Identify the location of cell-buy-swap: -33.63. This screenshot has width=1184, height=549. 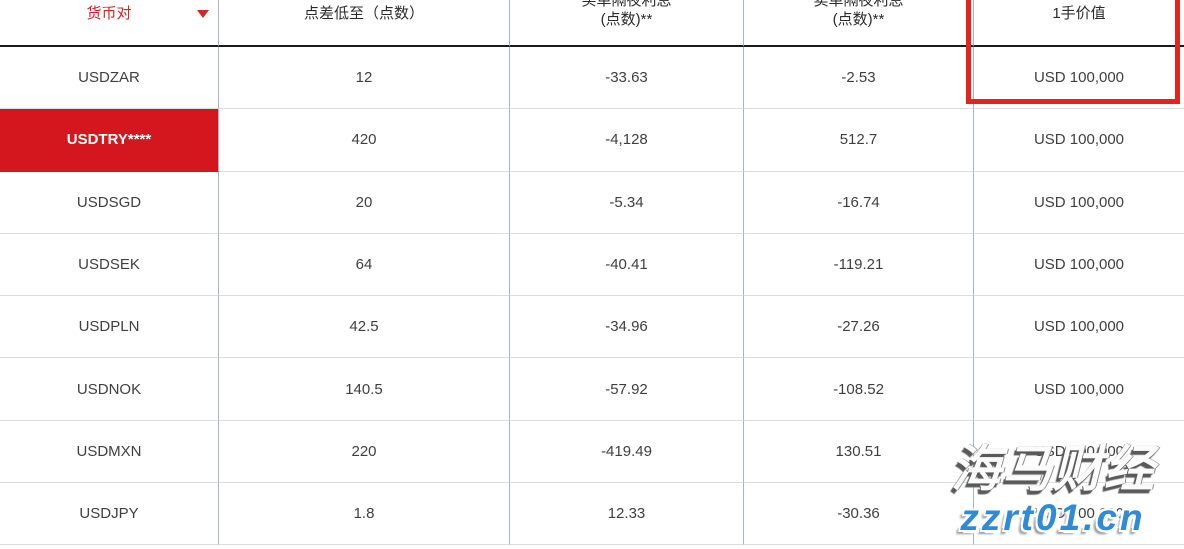
(627, 78).